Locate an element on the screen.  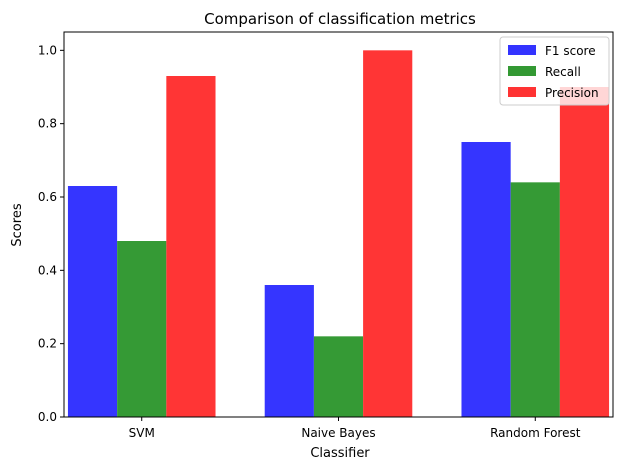
legend-label-precision: Precision is located at coordinates (572, 93).